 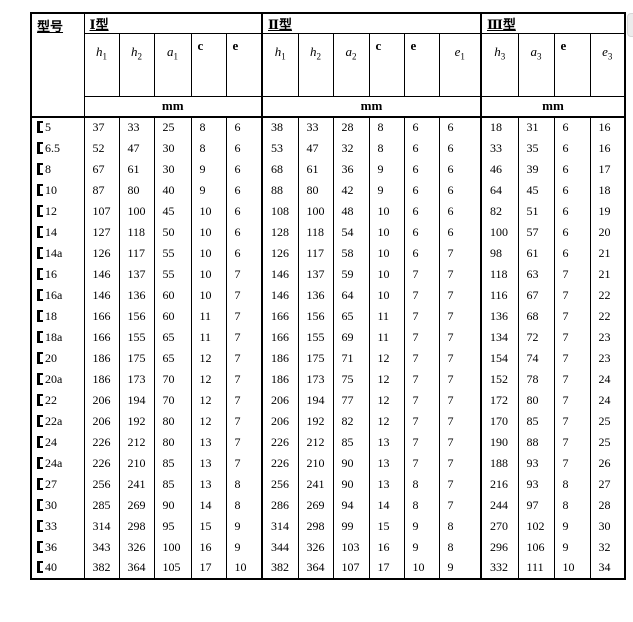 What do you see at coordinates (54, 462) in the screenshot?
I see `model-label: 24a` at bounding box center [54, 462].